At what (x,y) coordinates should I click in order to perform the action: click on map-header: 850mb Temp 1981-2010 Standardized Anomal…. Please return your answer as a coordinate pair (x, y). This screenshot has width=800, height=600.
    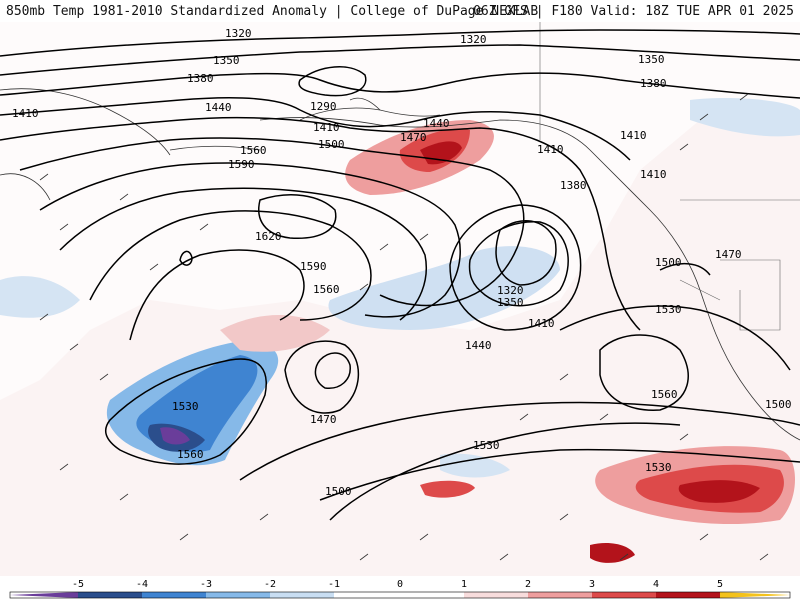
    Looking at the image, I should click on (400, 11).